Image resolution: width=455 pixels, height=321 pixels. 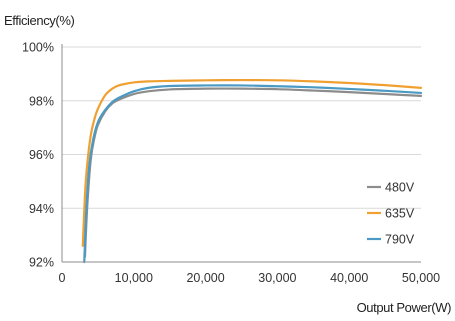 I want to click on y-axis-label: Efficiency(%), so click(x=39, y=20).